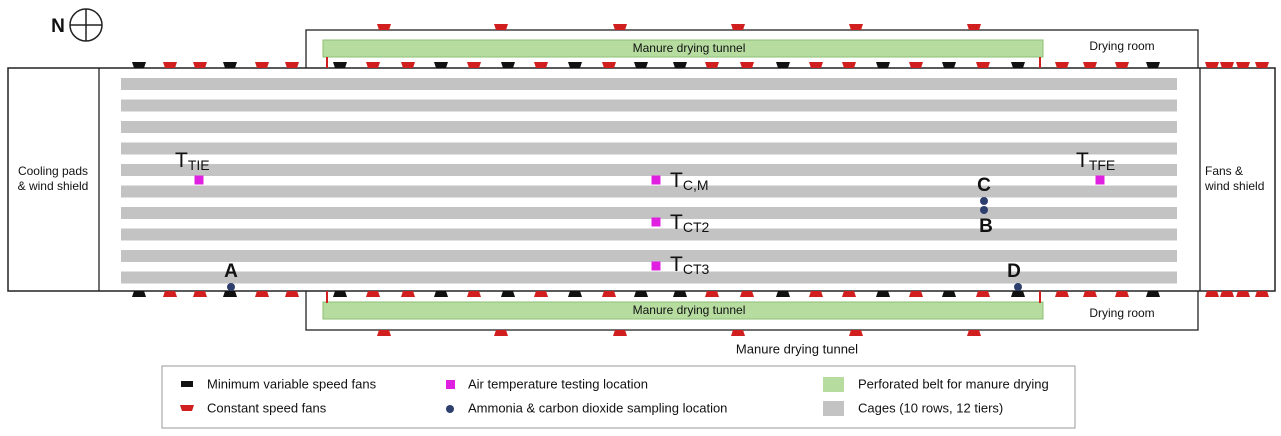  What do you see at coordinates (1095, 161) in the screenshot?
I see `temperature-label: TTFE` at bounding box center [1095, 161].